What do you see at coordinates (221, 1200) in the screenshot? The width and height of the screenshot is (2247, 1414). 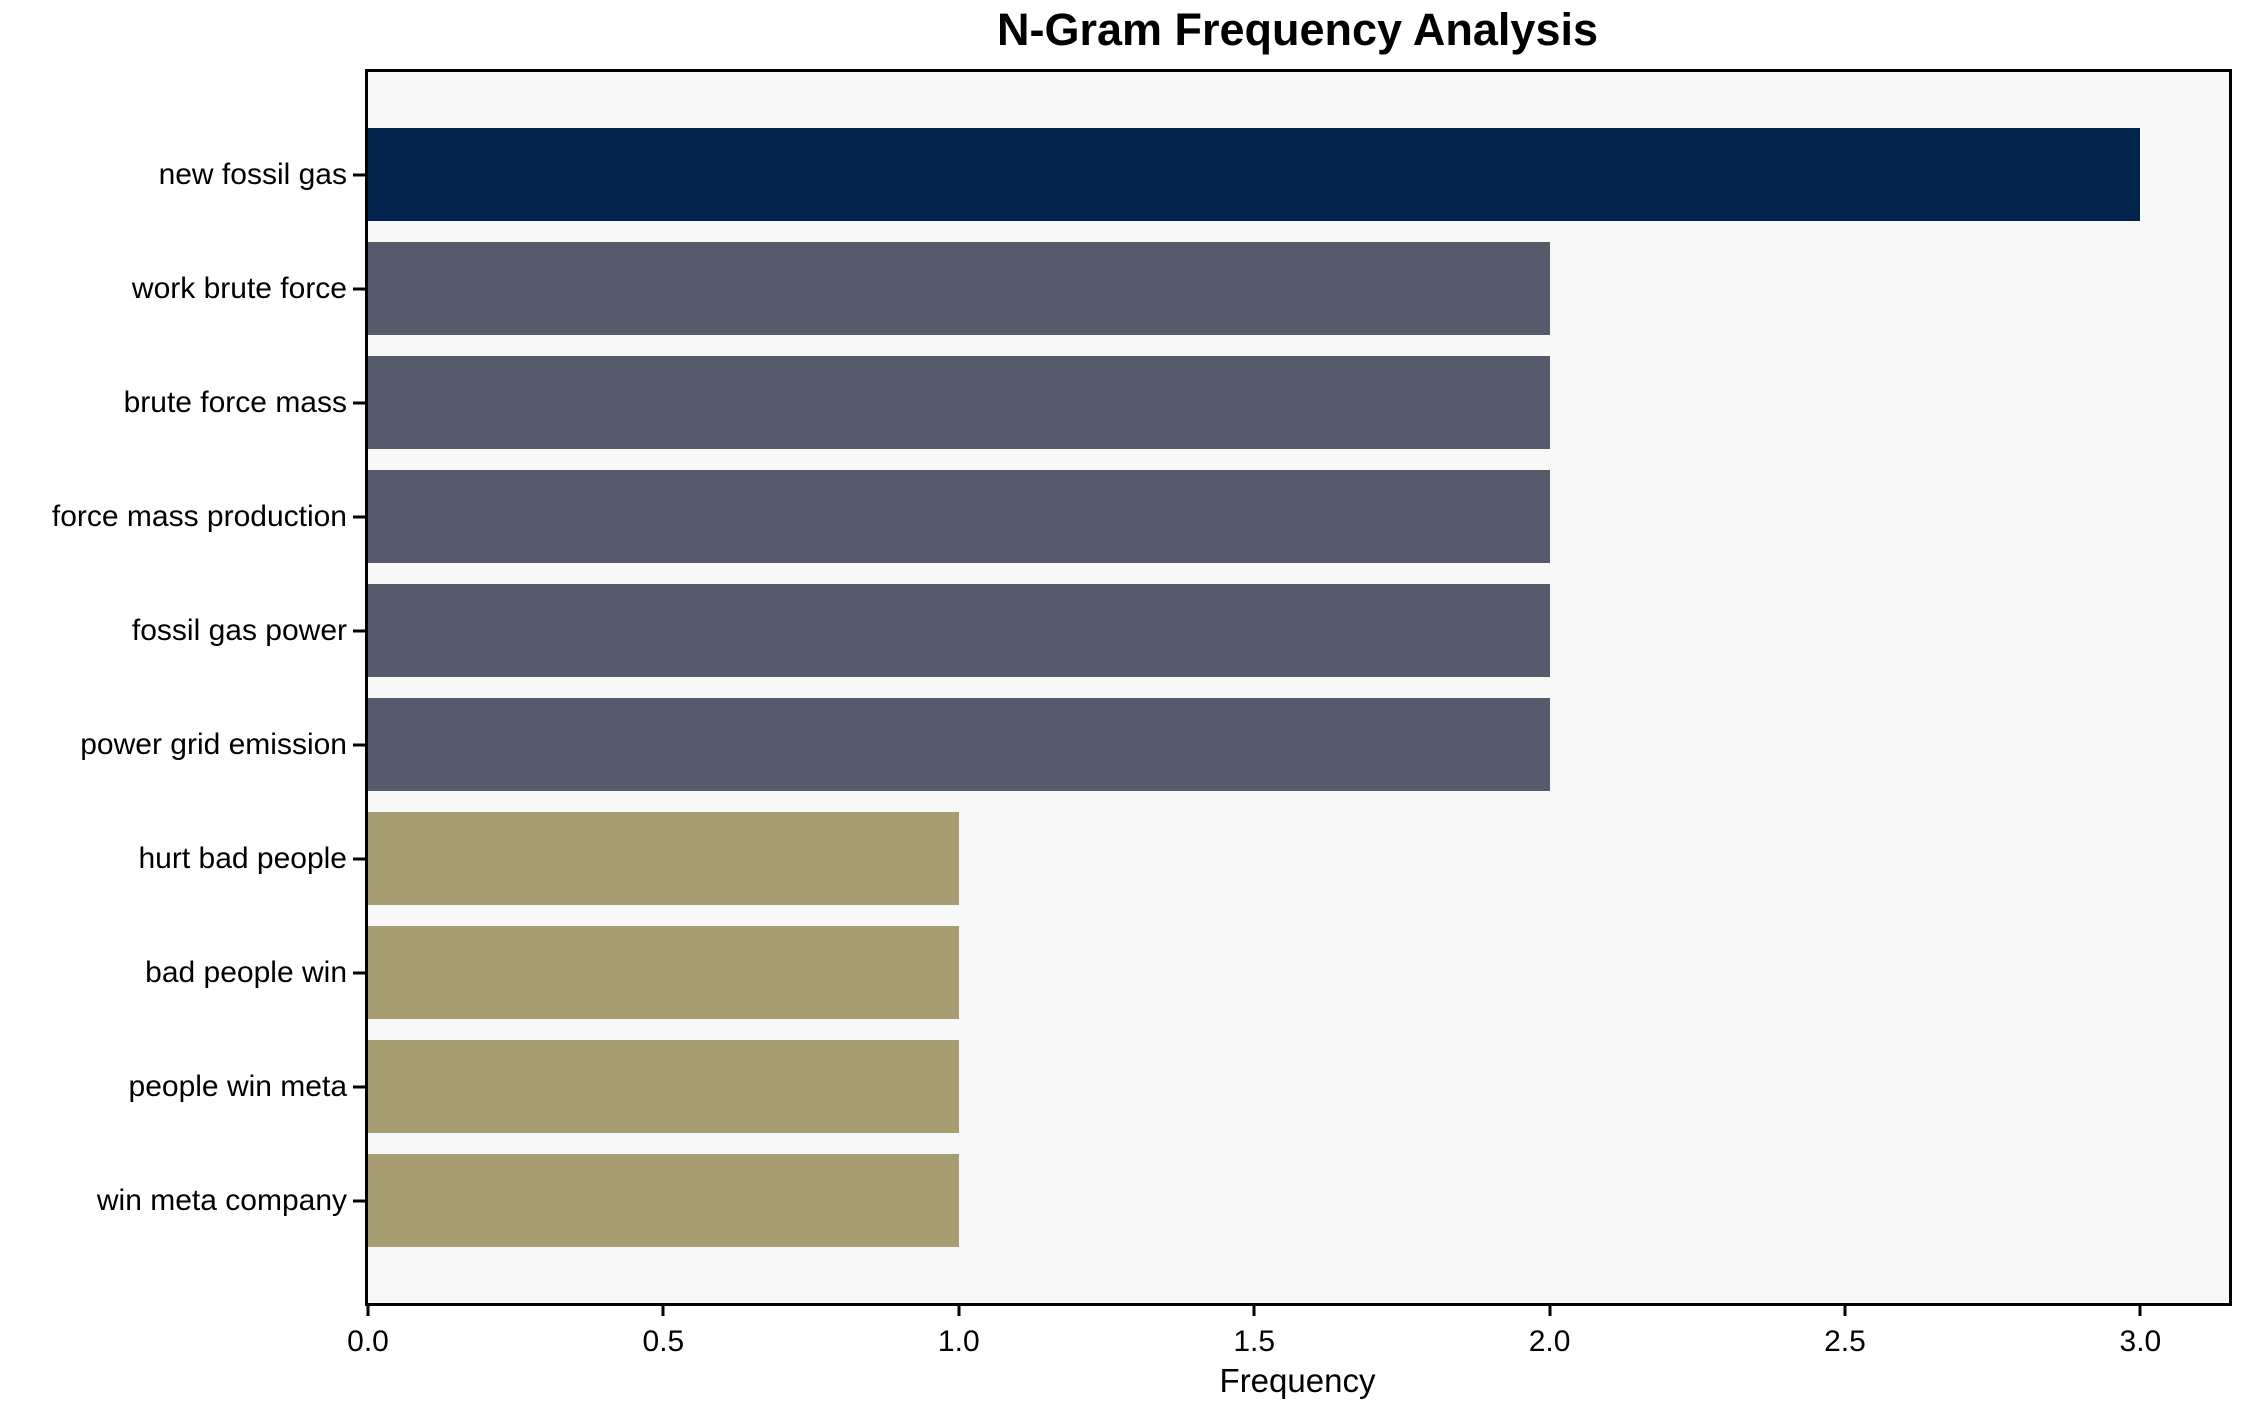 I see `y-tick-label: win meta company` at bounding box center [221, 1200].